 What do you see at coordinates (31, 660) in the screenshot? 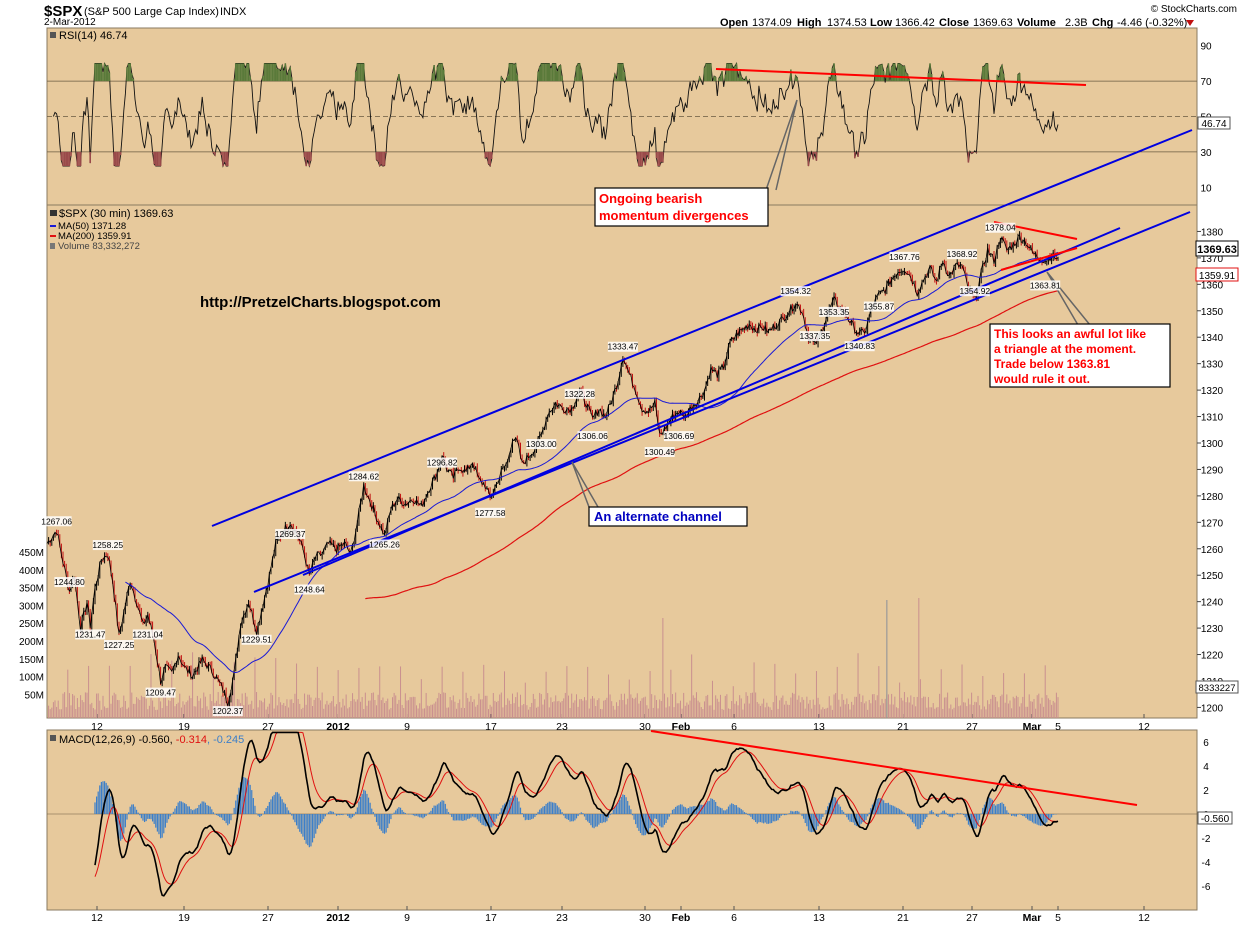
I see `volume-axis-label: 150M` at bounding box center [31, 660].